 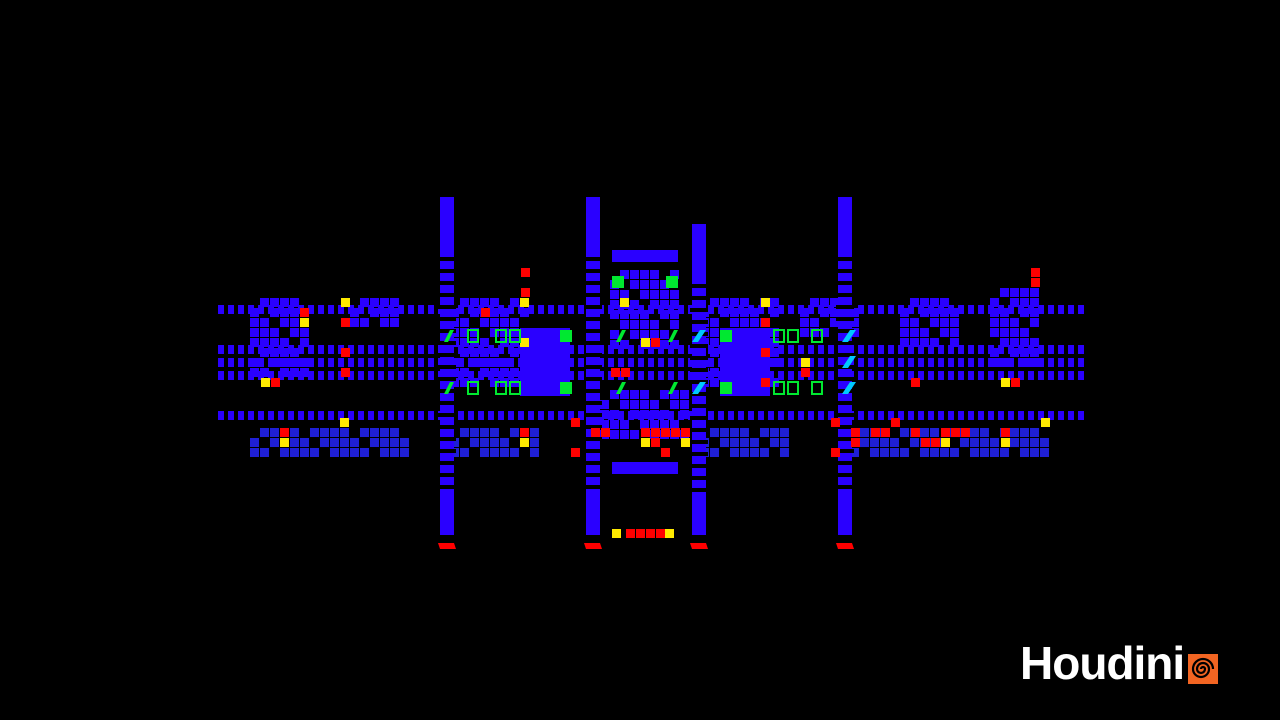 What do you see at coordinates (699, 379) in the screenshot?
I see `vertical-stack` at bounding box center [699, 379].